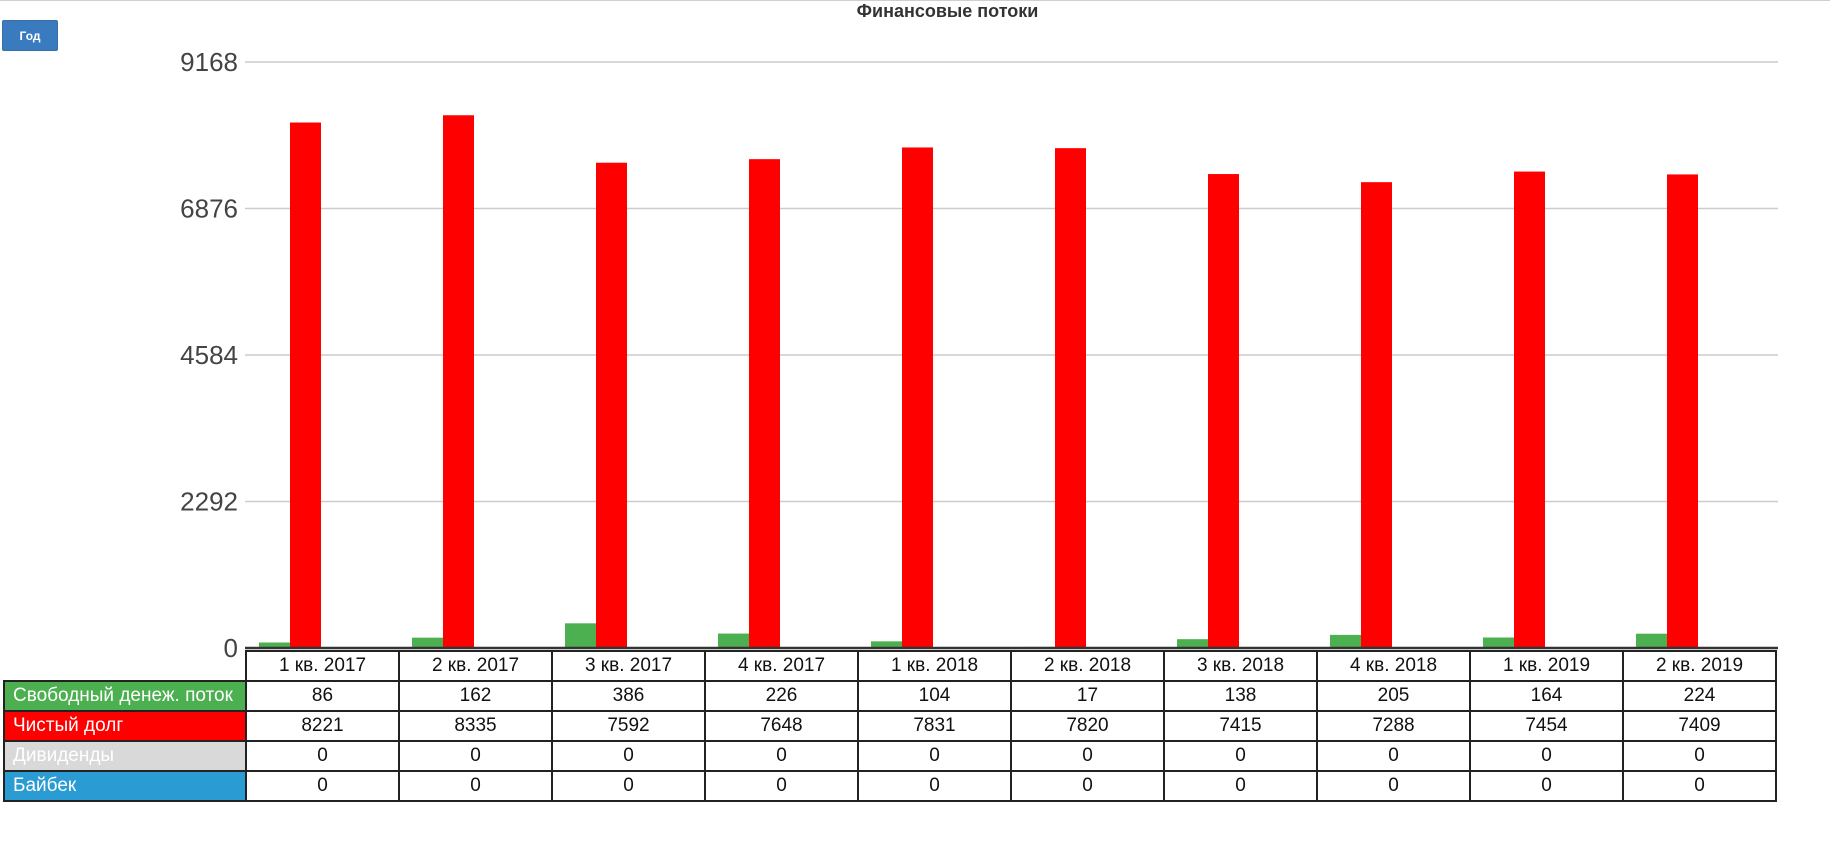 The image size is (1830, 858). What do you see at coordinates (1087, 696) in the screenshot?
I see `table-cell: 17` at bounding box center [1087, 696].